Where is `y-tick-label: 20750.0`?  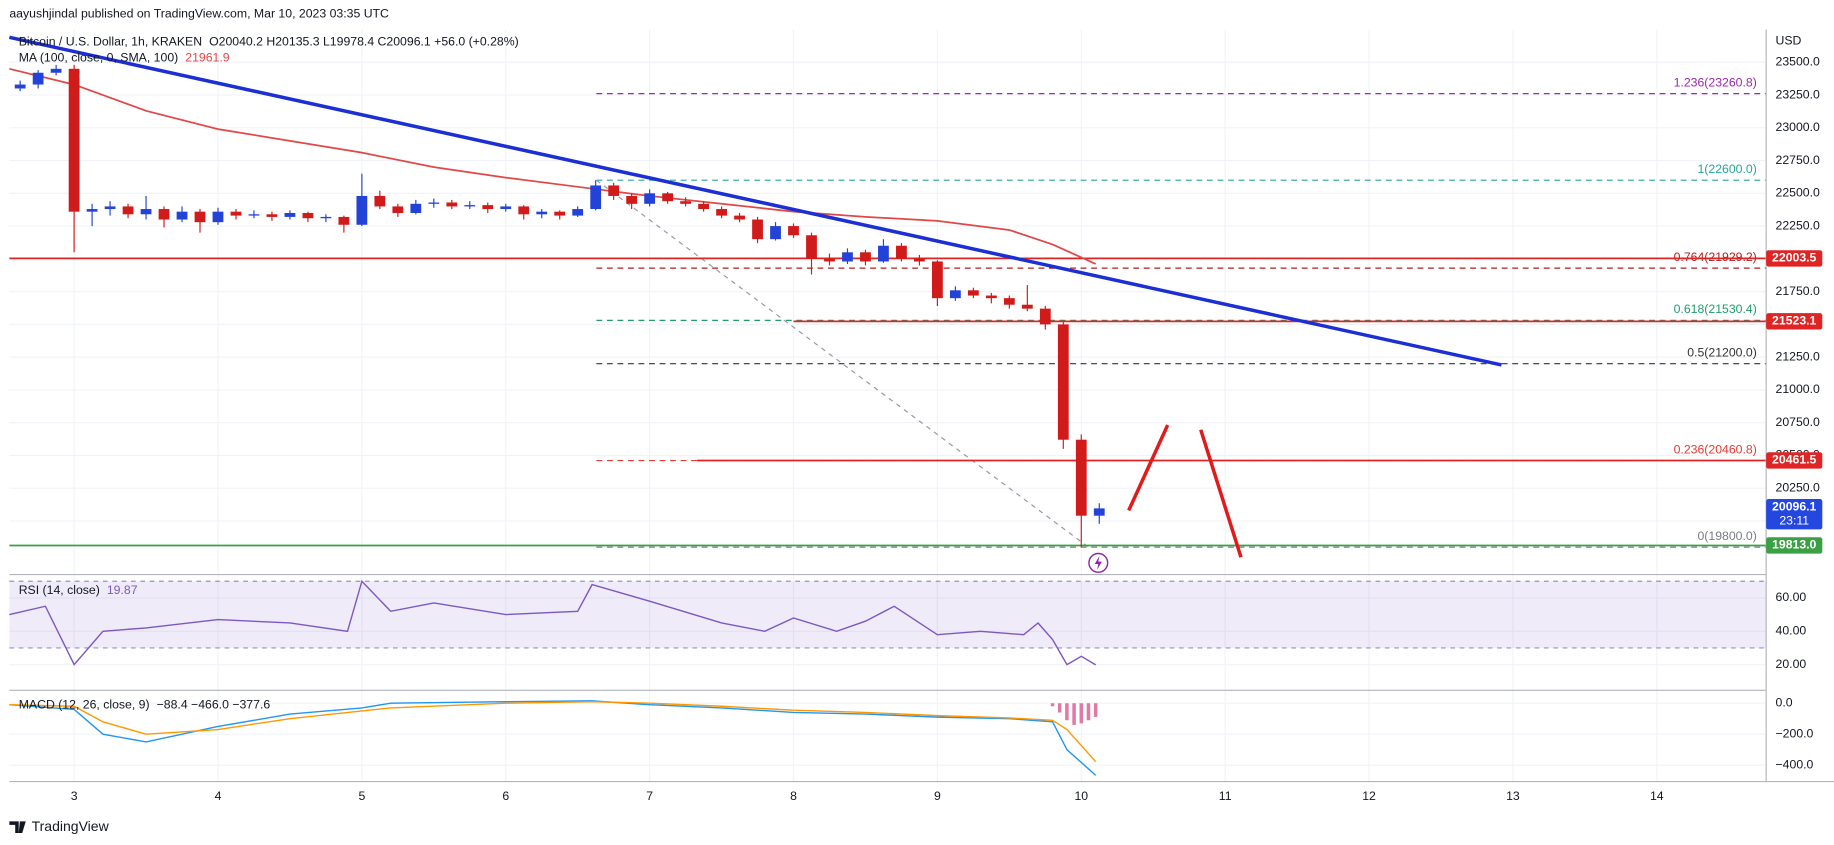 y-tick-label: 20750.0 is located at coordinates (1798, 422).